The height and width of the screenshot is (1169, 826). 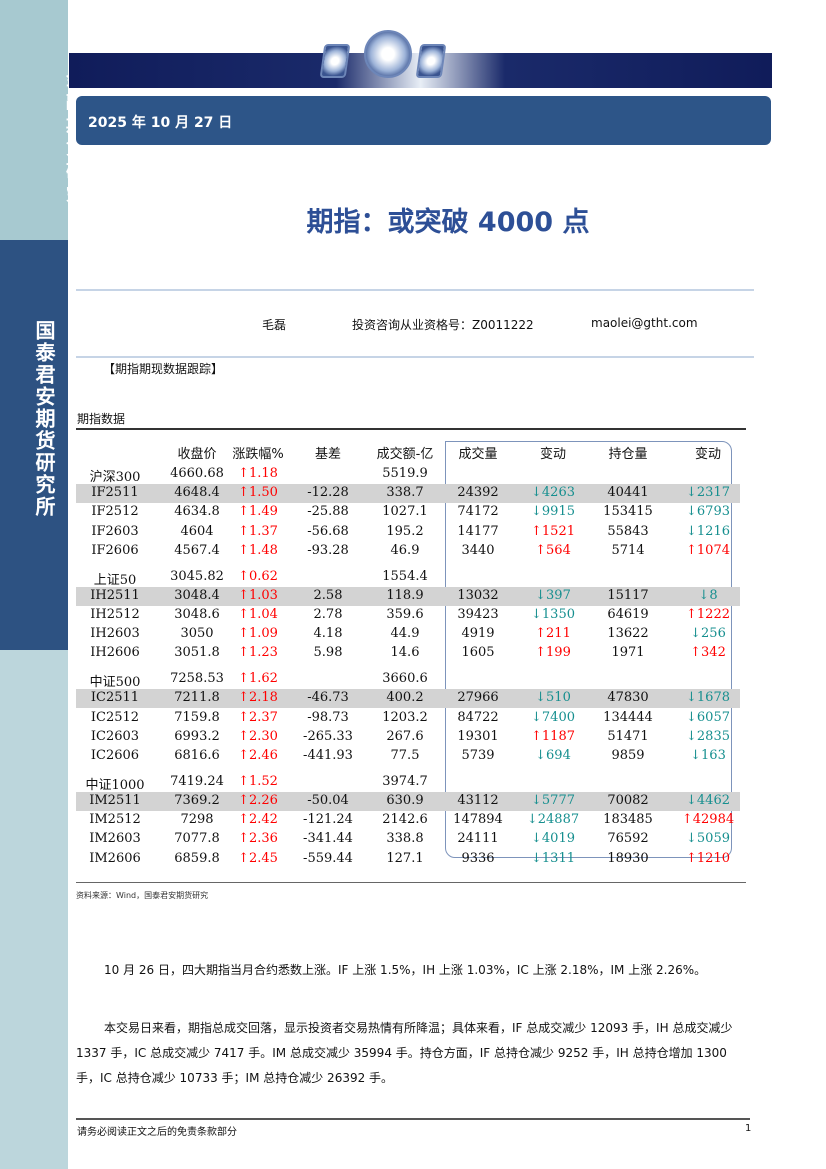 I want to click on cell-oi: 18930, so click(x=628, y=858).